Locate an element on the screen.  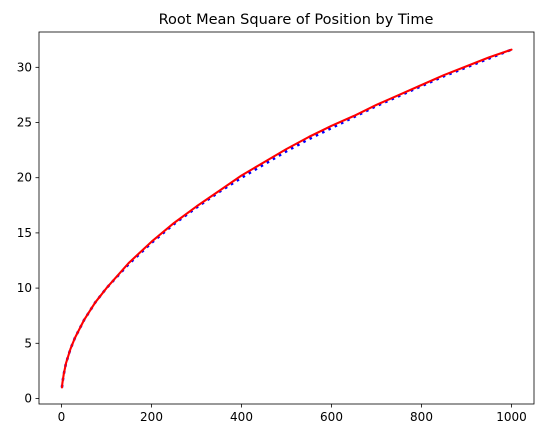
y-tick-label: 5 is located at coordinates (28, 343).